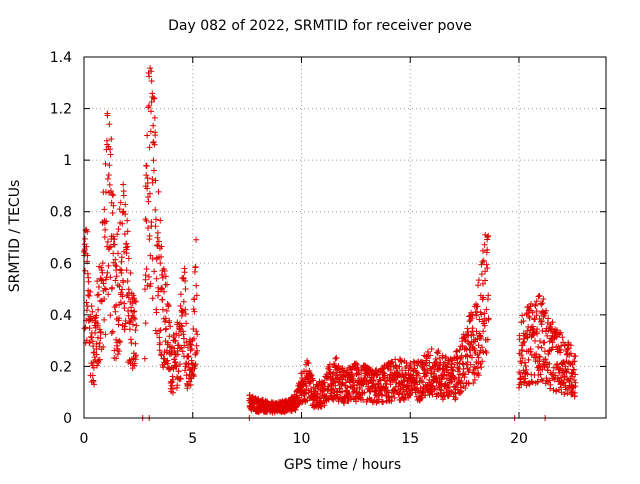 The height and width of the screenshot is (484, 640). What do you see at coordinates (67, 161) in the screenshot?
I see `y-tick-label: 1` at bounding box center [67, 161].